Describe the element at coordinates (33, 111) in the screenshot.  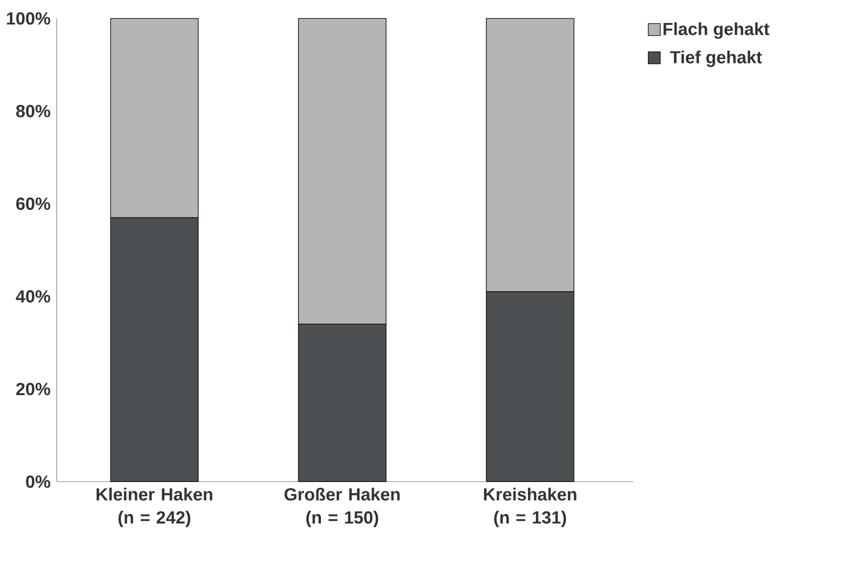
I see `y-tick-label: 80%` at that location.